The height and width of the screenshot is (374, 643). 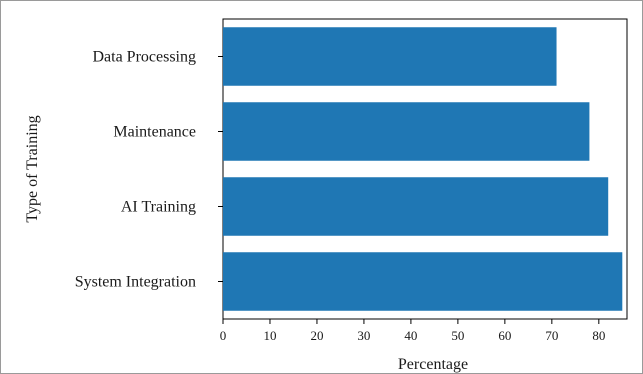 What do you see at coordinates (551, 335) in the screenshot?
I see `x-tick-label: 70` at bounding box center [551, 335].